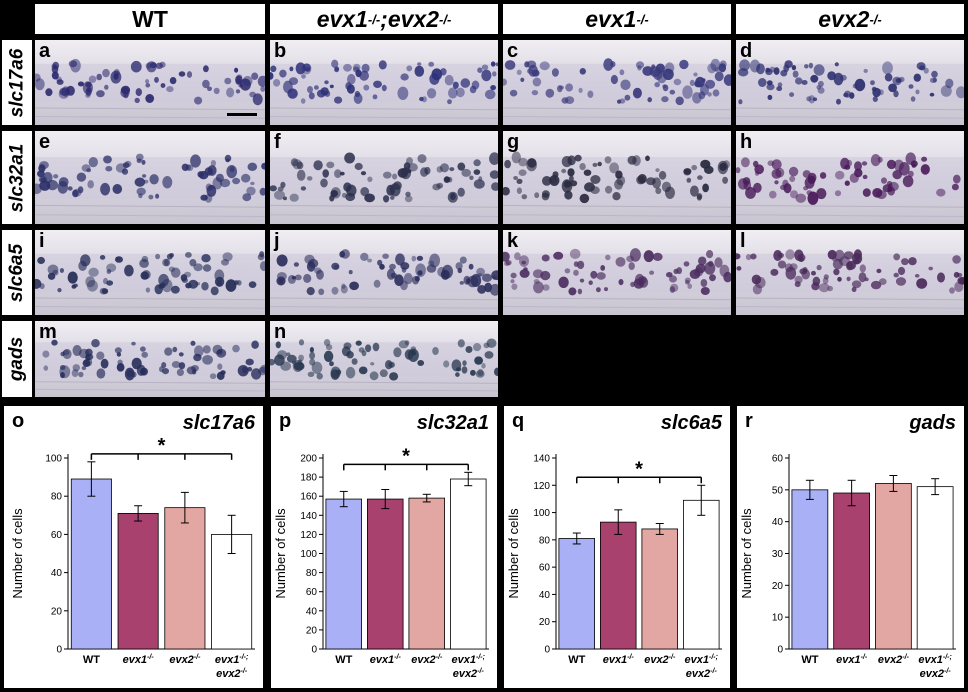 The width and height of the screenshot is (968, 692). I want to click on y-tick-label: 80, so click(545, 540).